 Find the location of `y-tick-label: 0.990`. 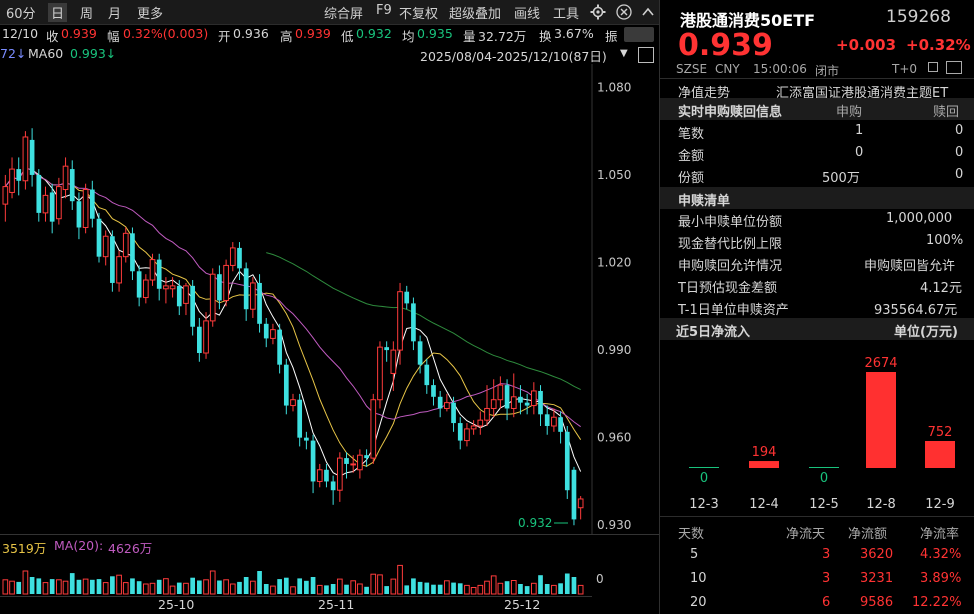

y-tick-label: 0.990 is located at coordinates (614, 350).